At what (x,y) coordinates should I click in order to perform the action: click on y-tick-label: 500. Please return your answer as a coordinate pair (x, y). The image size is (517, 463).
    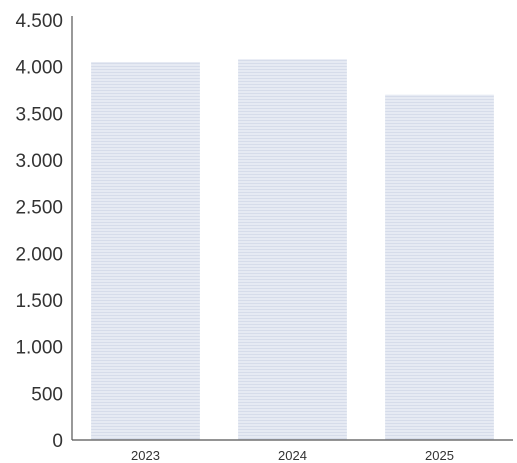
    Looking at the image, I should click on (47, 394).